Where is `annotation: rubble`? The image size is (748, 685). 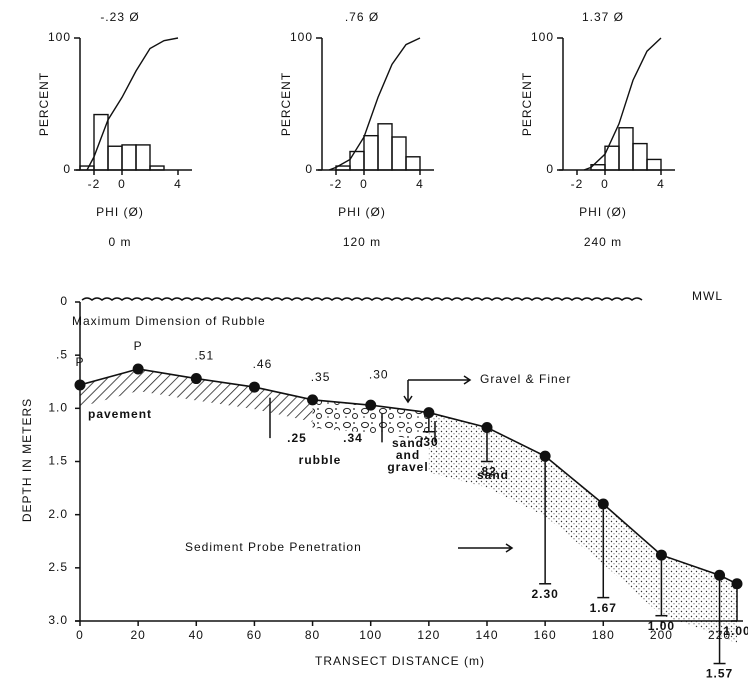
annotation: rubble is located at coordinates (320, 460).